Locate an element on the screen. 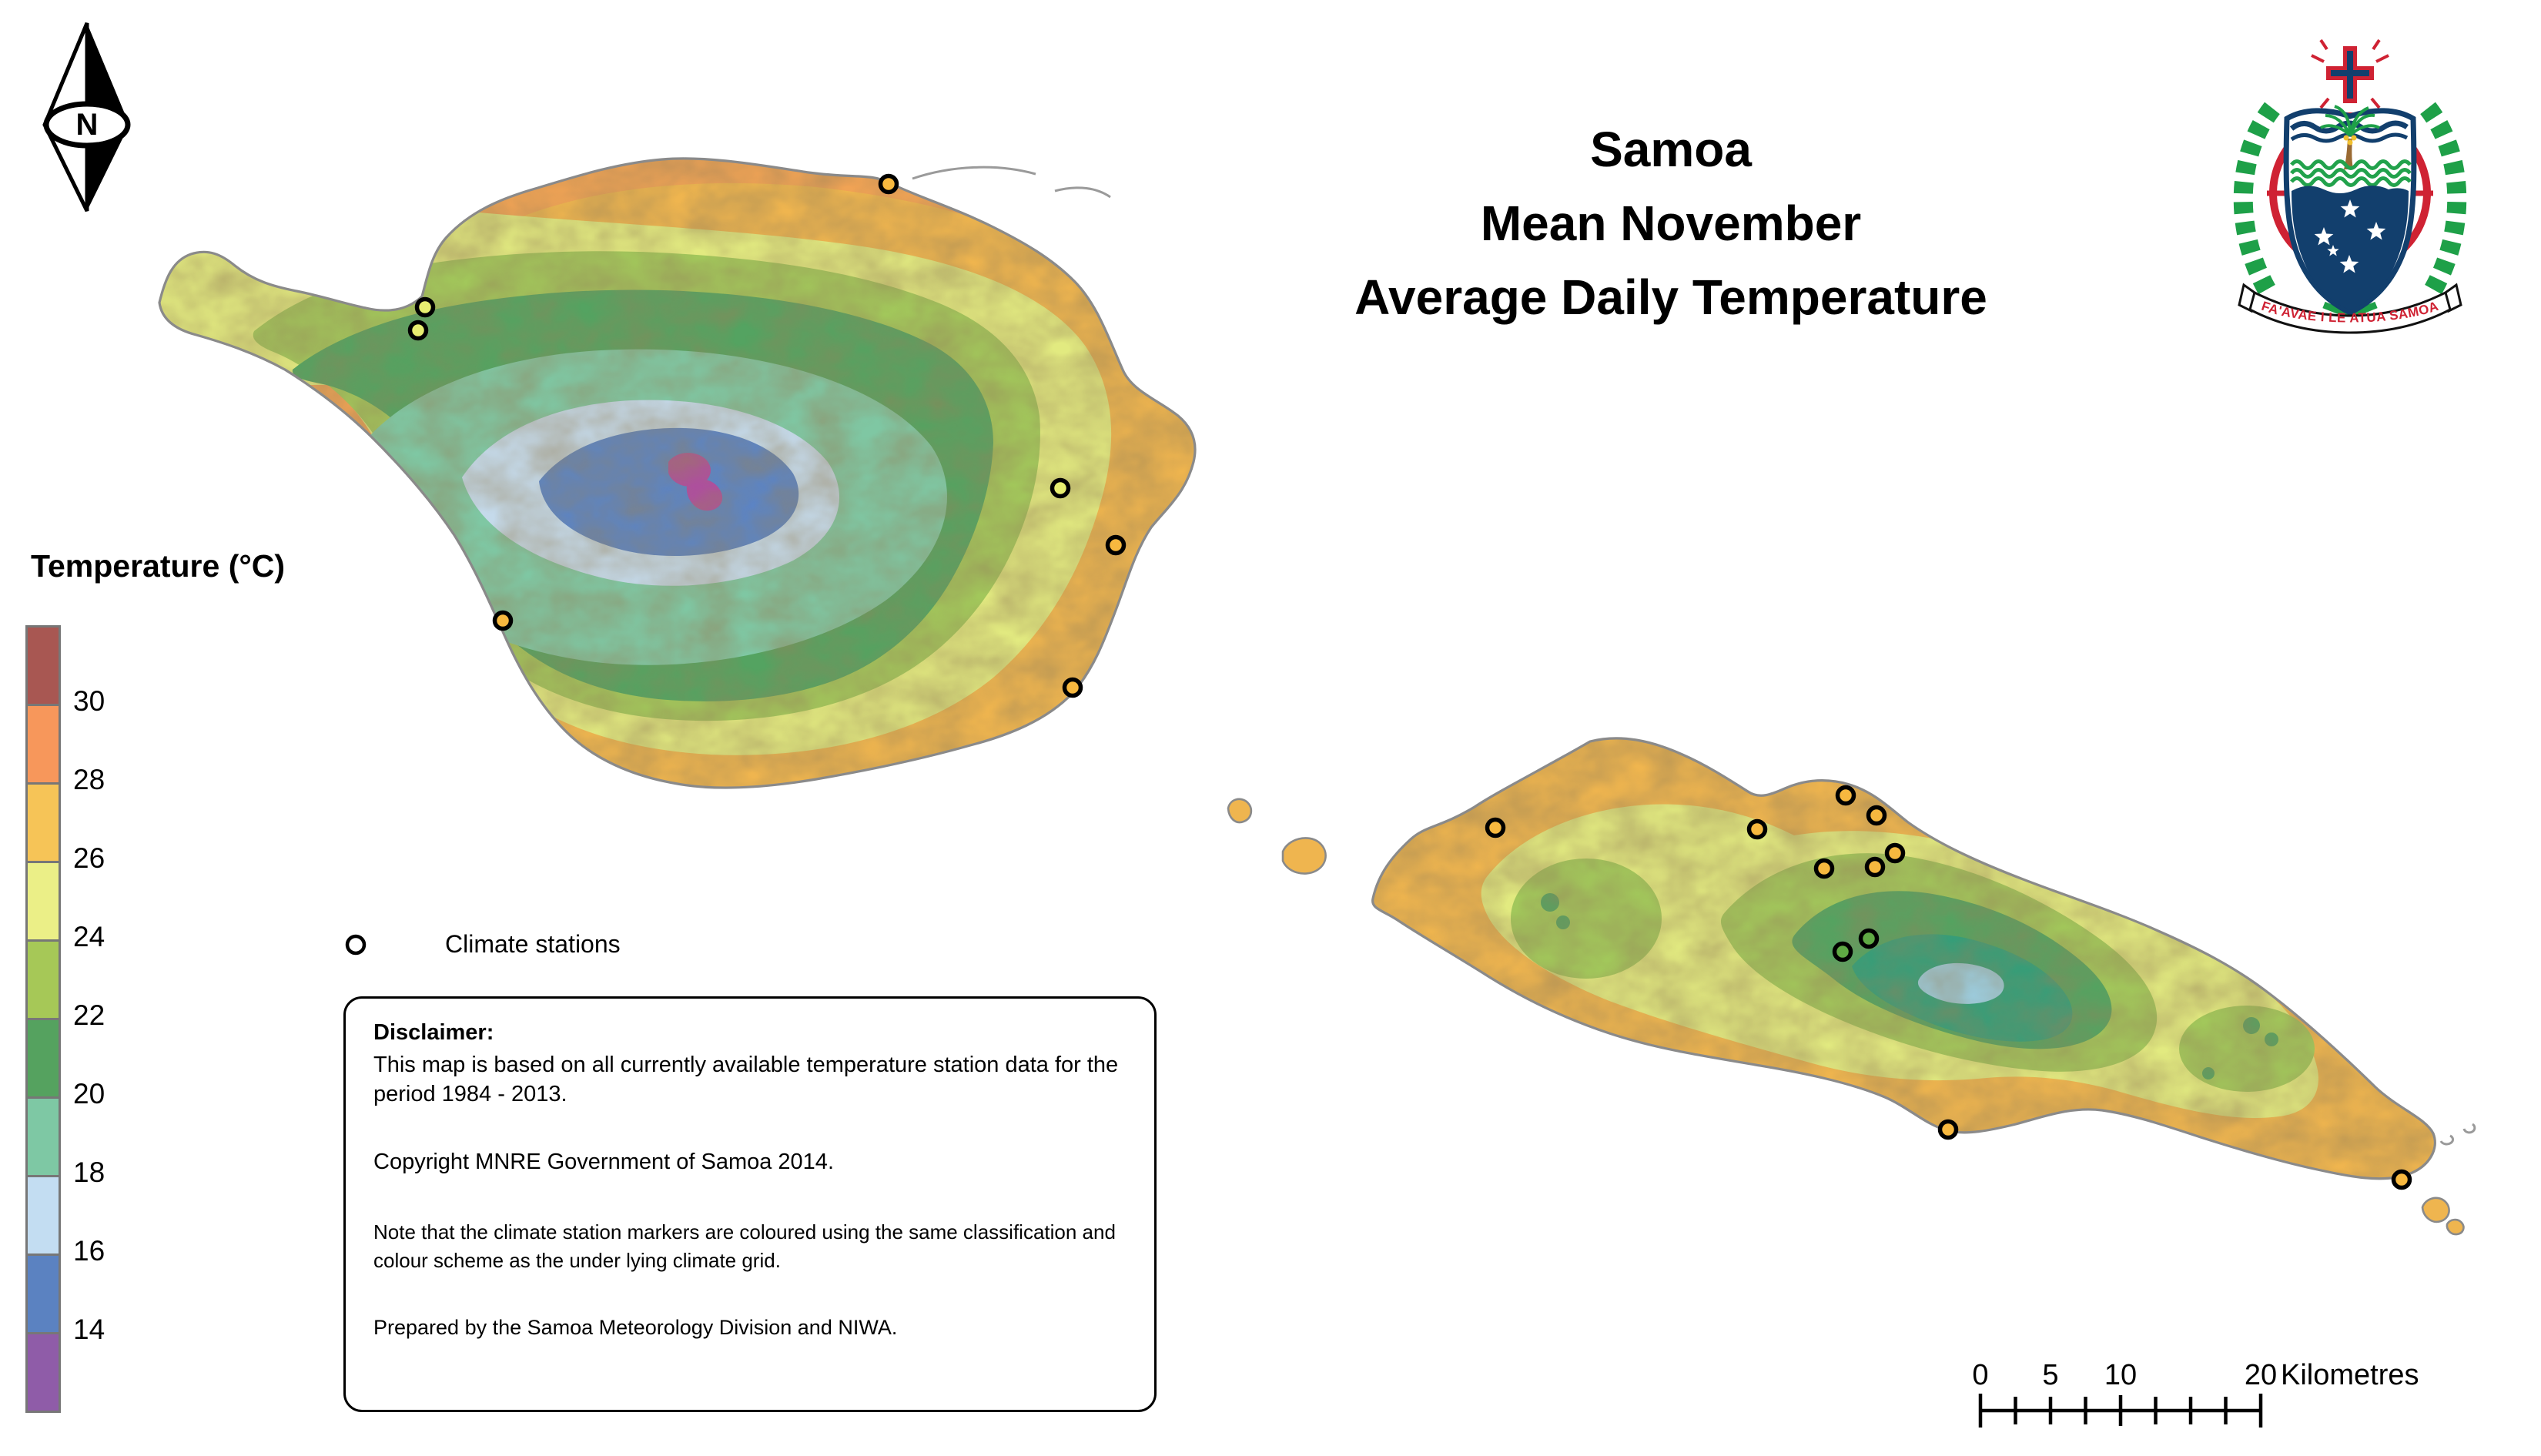 This screenshot has height=1456, width=2541. climate-stations-legend-label: Climate stations is located at coordinates (533, 944).